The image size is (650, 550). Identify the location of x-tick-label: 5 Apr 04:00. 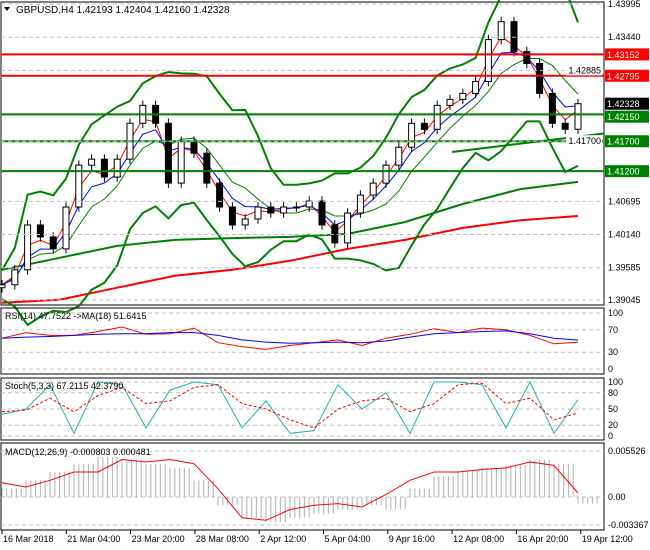
(348, 539).